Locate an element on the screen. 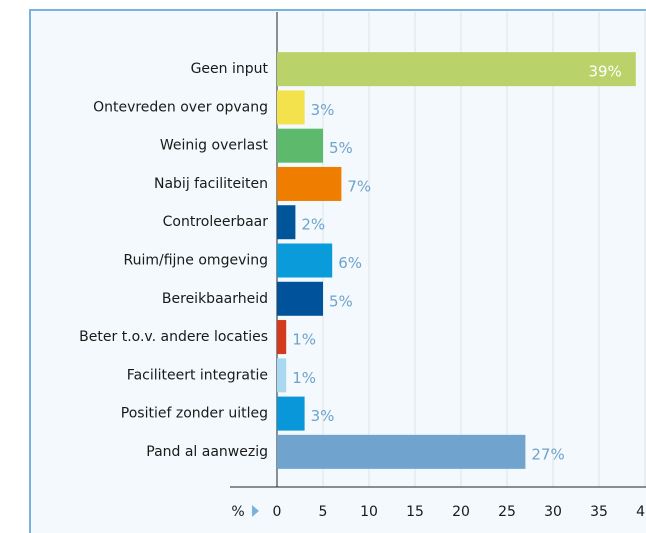 This screenshot has width=646, height=533. y-tick-label: Positief zonder uitleg is located at coordinates (194, 414).